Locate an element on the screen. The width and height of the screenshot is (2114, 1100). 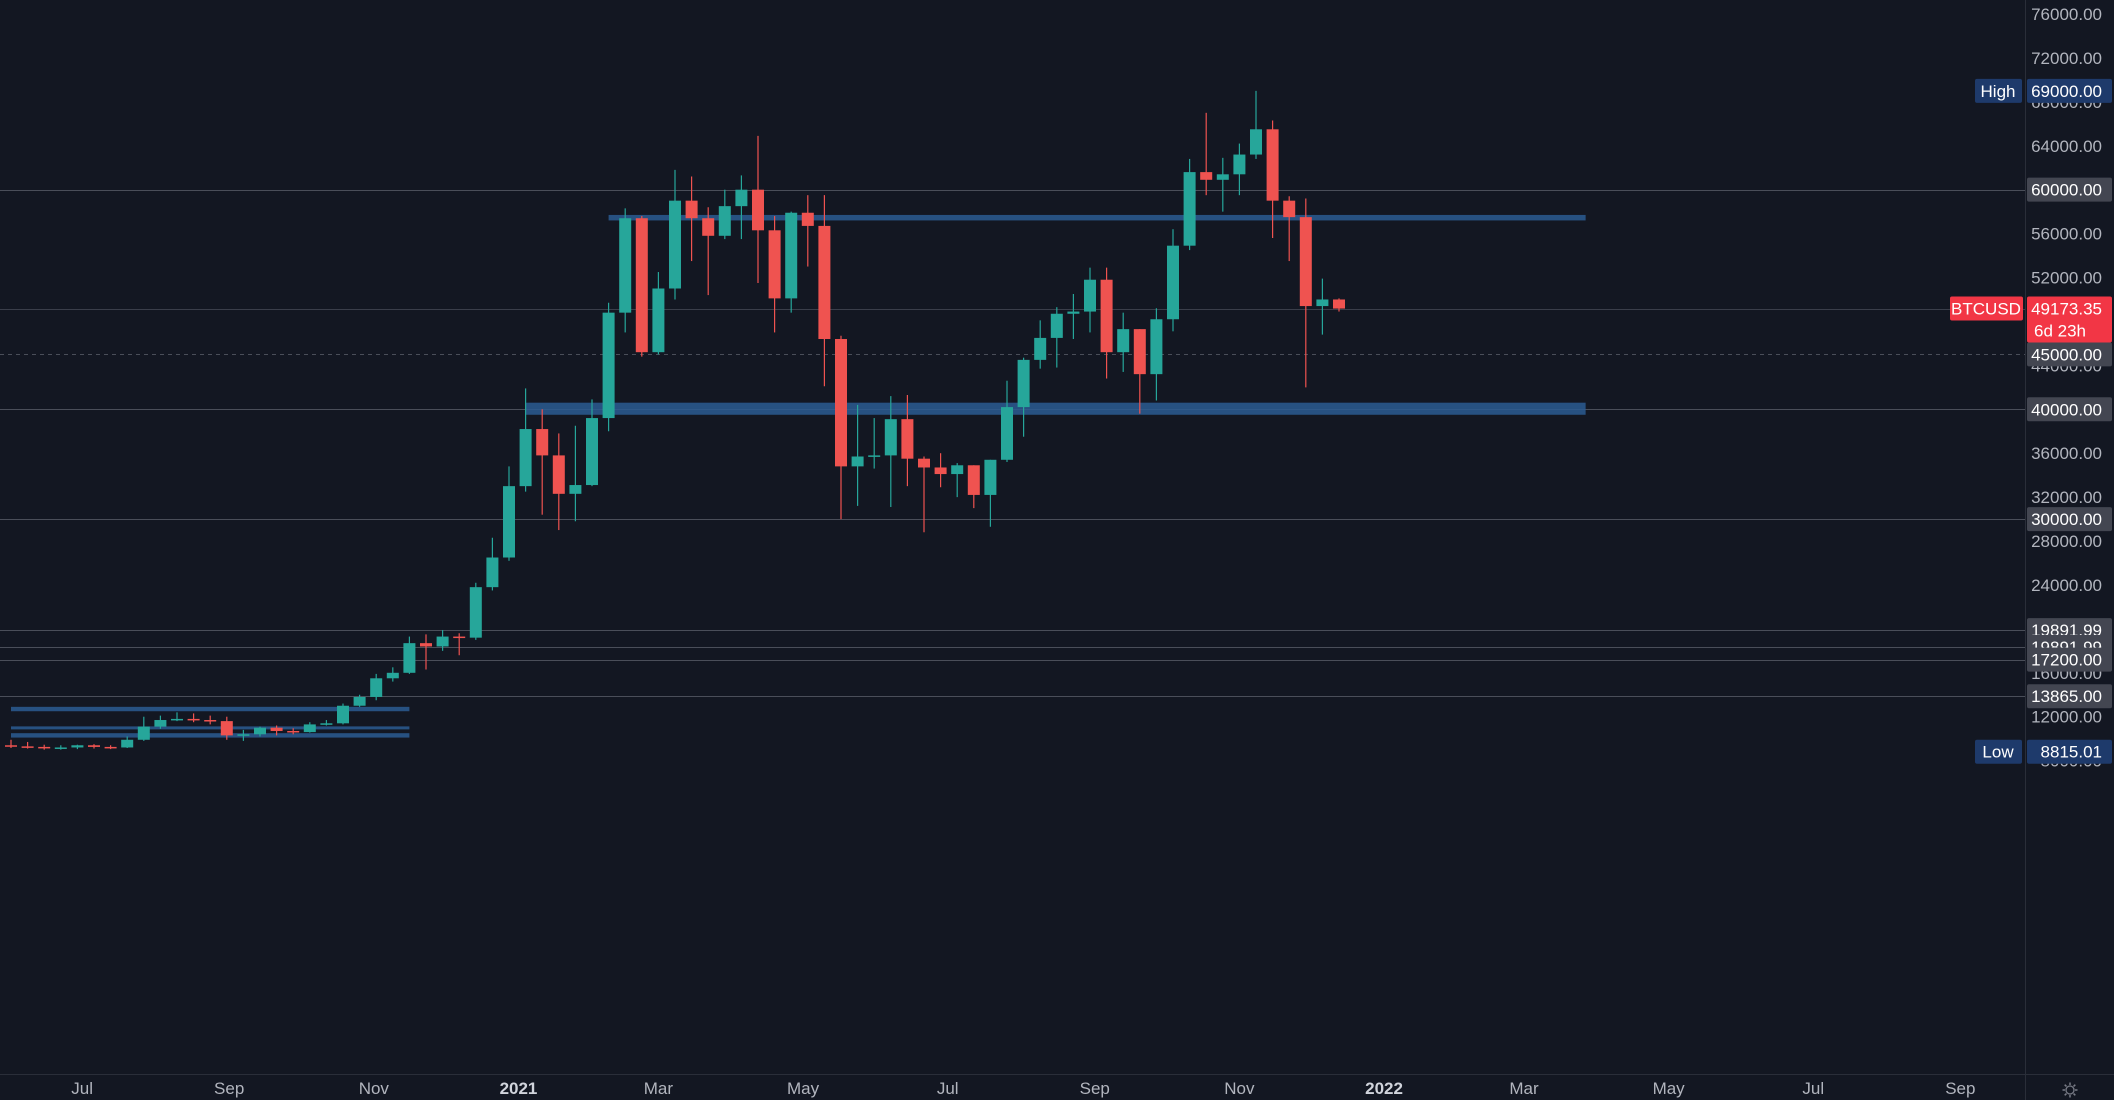
price-tick: 32000.00 is located at coordinates (2066, 497).